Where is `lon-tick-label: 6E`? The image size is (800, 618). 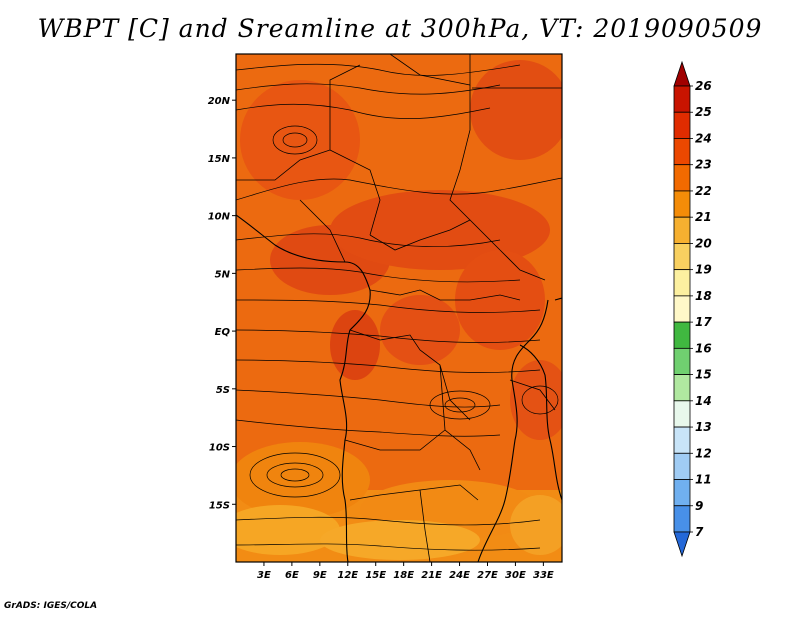
lon-tick-label: 6E is located at coordinates (292, 575).